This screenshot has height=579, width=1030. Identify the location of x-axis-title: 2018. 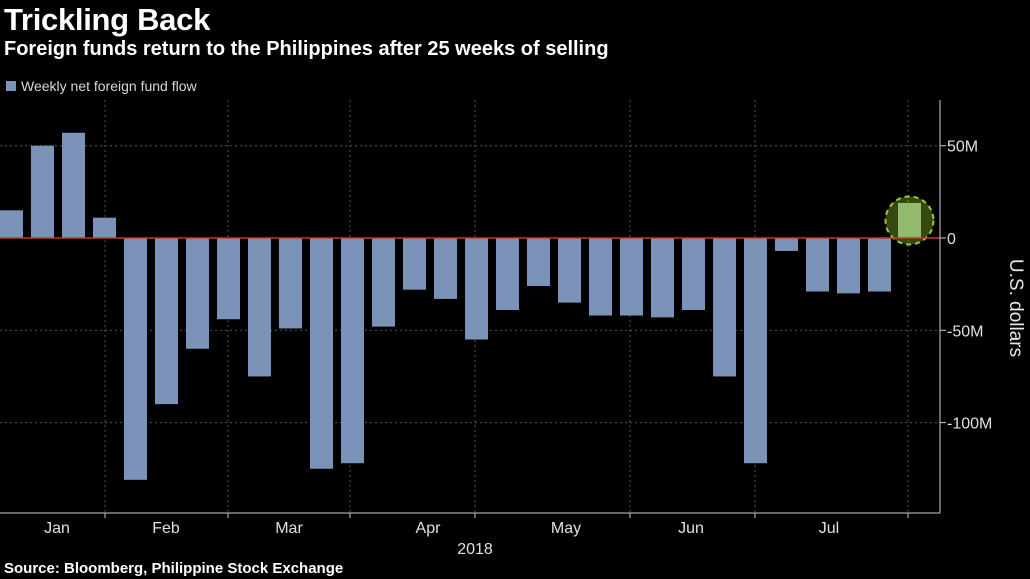
(475, 549).